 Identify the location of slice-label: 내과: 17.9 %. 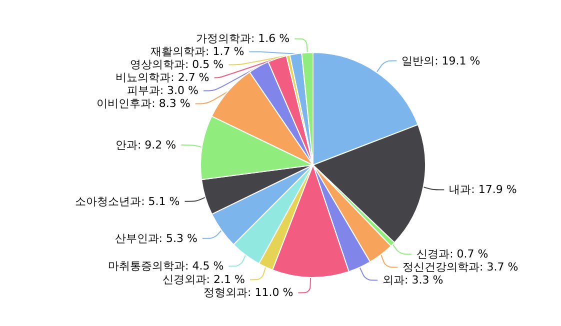
(483, 189).